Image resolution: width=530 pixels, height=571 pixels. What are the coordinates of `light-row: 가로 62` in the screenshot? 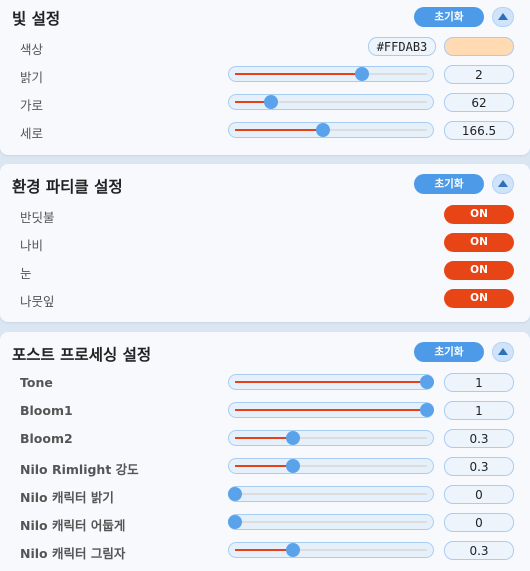 It's located at (265, 103).